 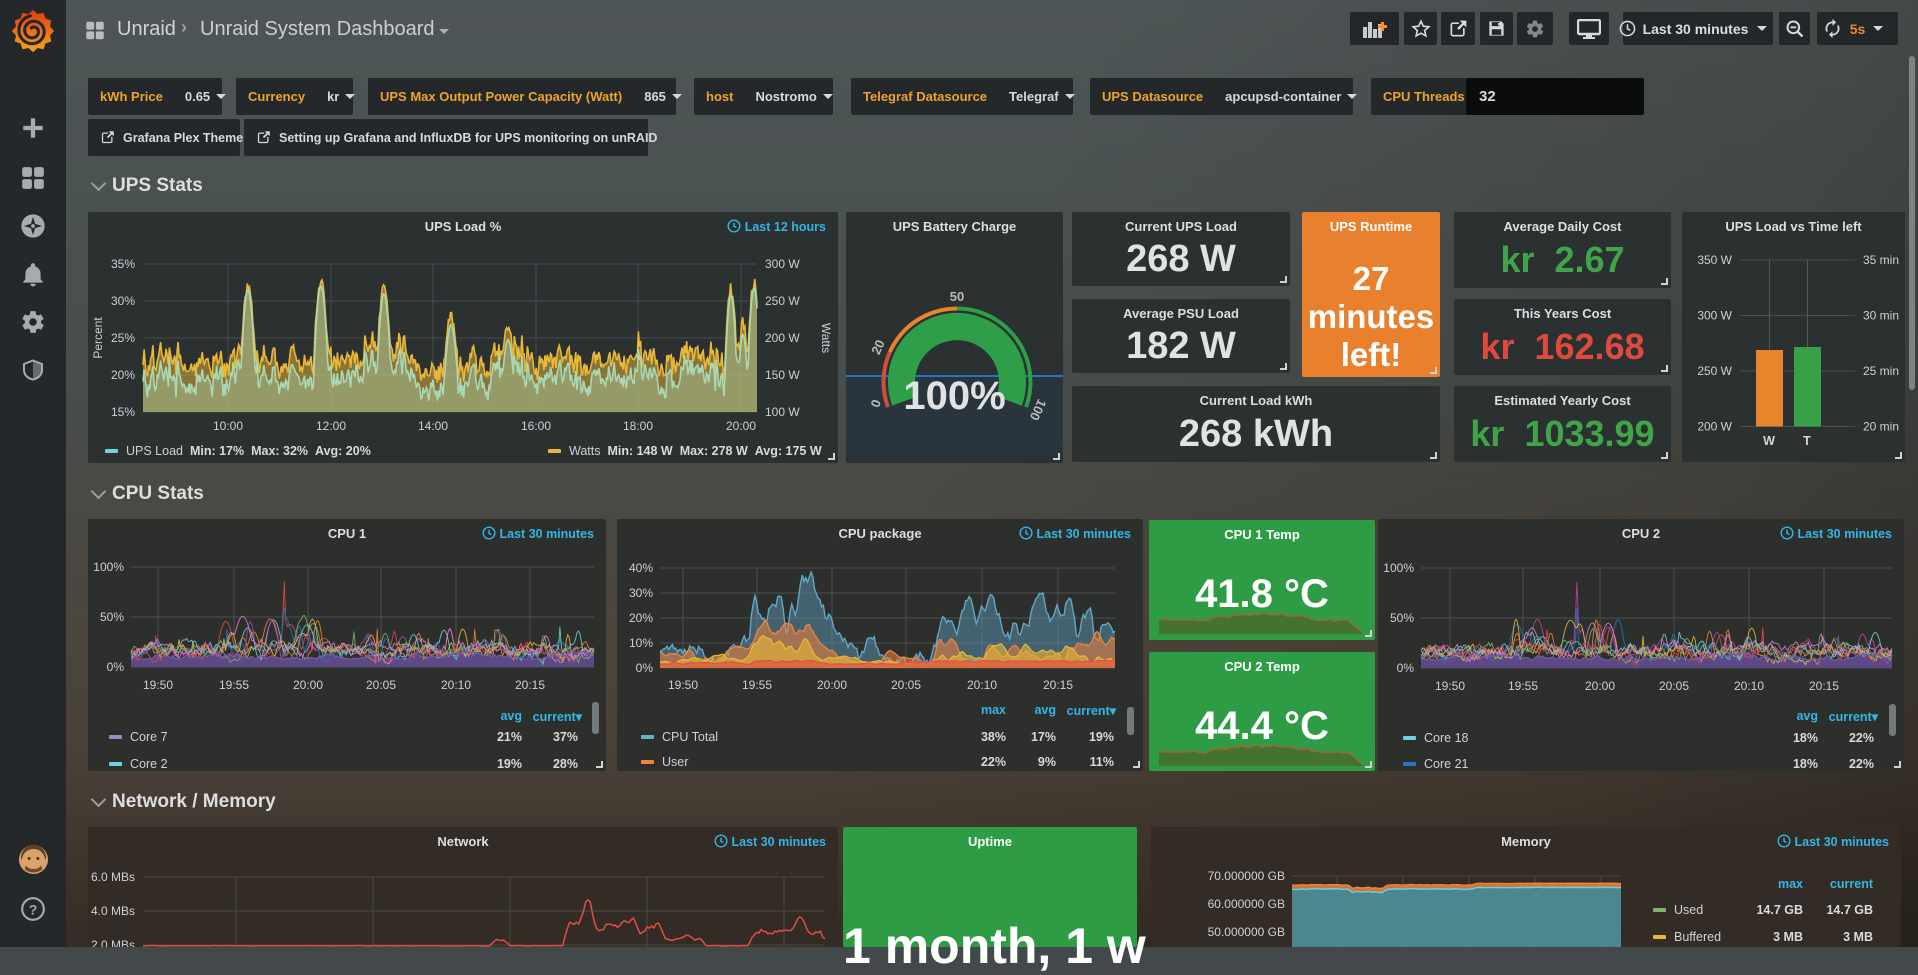 I want to click on svg-text: 15%, so click(x=123, y=412).